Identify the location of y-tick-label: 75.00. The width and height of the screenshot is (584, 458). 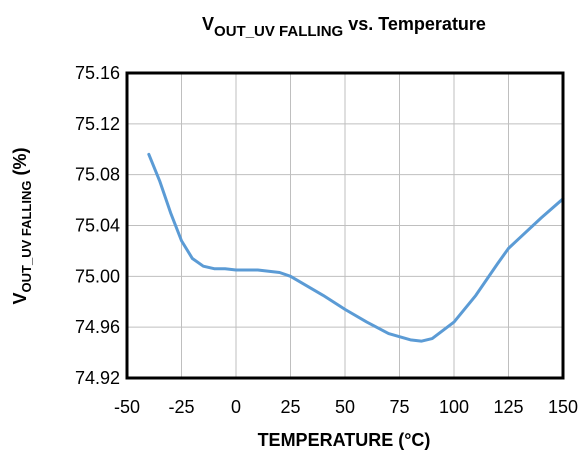
(97, 276).